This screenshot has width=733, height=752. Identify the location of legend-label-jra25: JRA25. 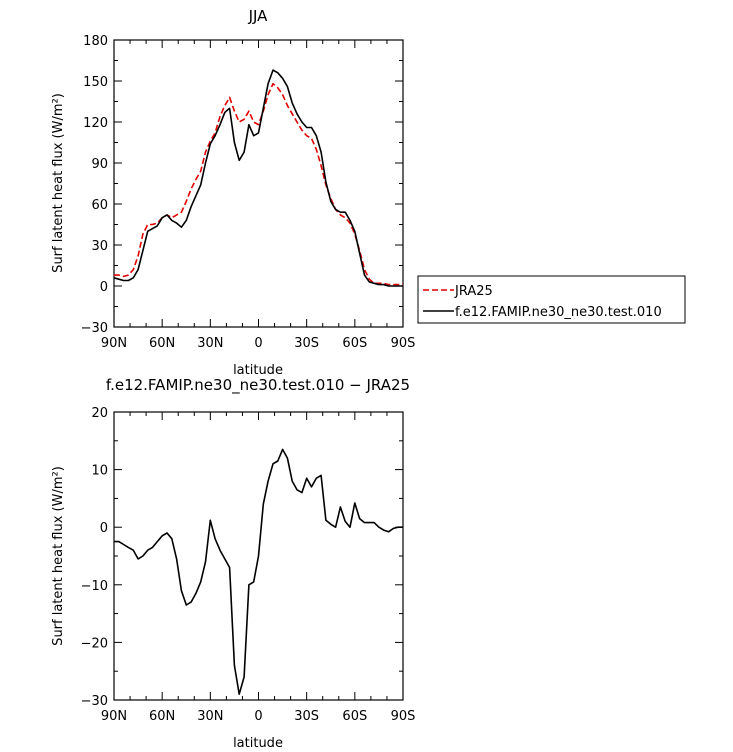
(473, 291).